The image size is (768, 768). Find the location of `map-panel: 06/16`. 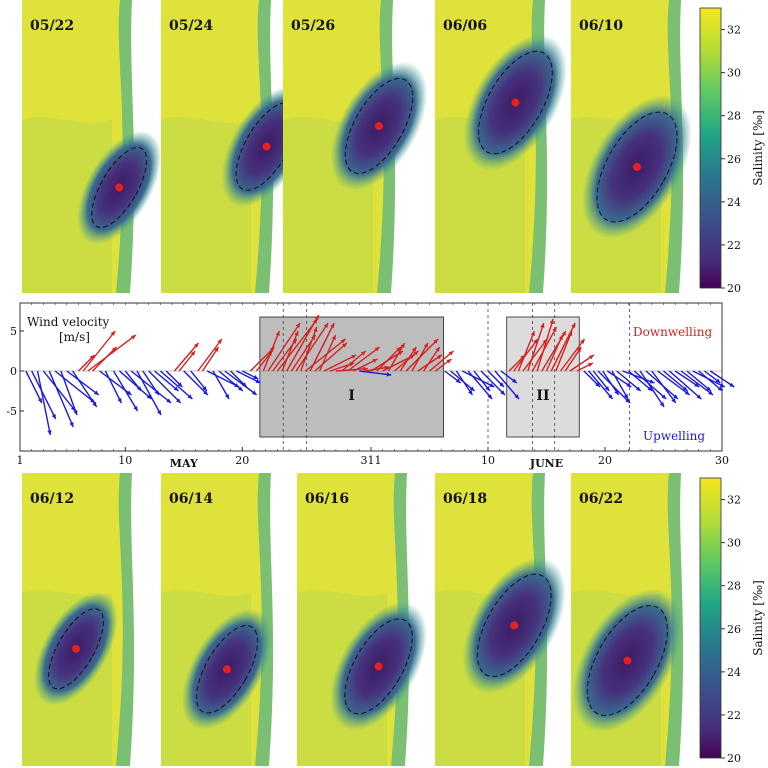

map-panel: 06/16 is located at coordinates (362, 619).